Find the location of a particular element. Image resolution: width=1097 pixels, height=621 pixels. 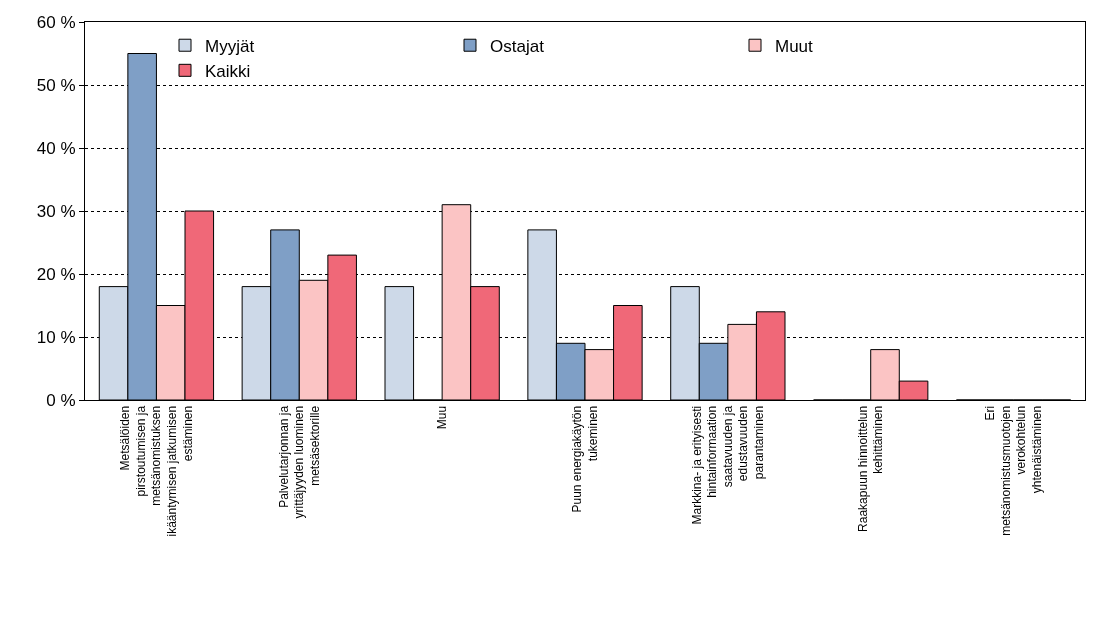

legend-label: Myyjät is located at coordinates (230, 46).